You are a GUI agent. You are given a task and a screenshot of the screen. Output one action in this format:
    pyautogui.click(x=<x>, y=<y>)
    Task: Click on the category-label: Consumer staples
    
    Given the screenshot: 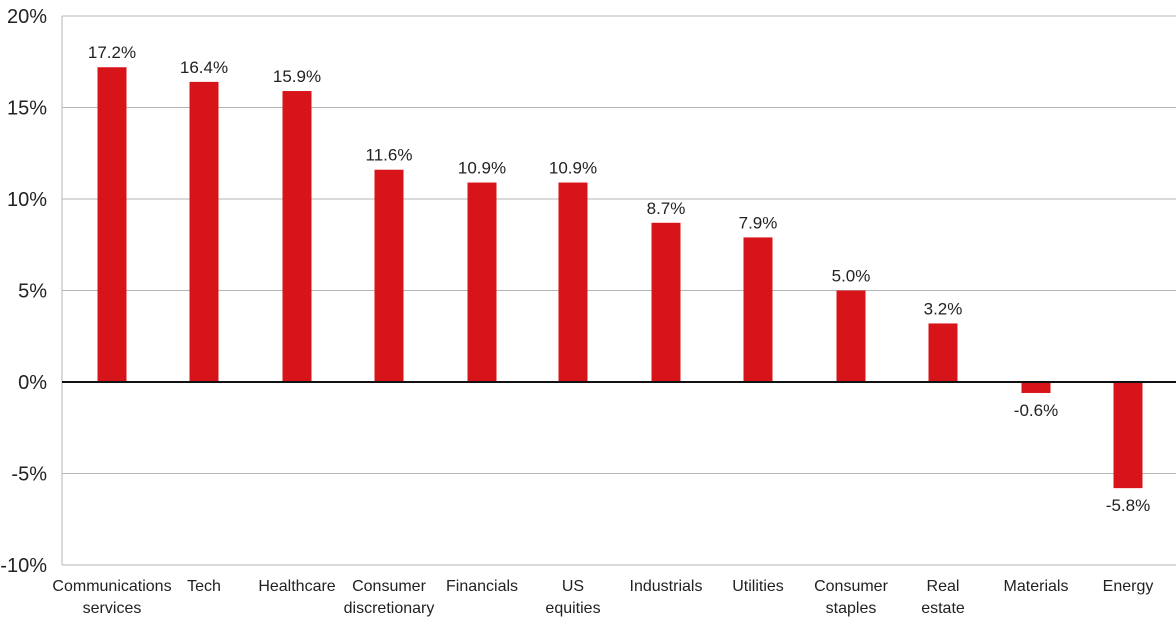 What is the action you would take?
    pyautogui.click(x=851, y=597)
    